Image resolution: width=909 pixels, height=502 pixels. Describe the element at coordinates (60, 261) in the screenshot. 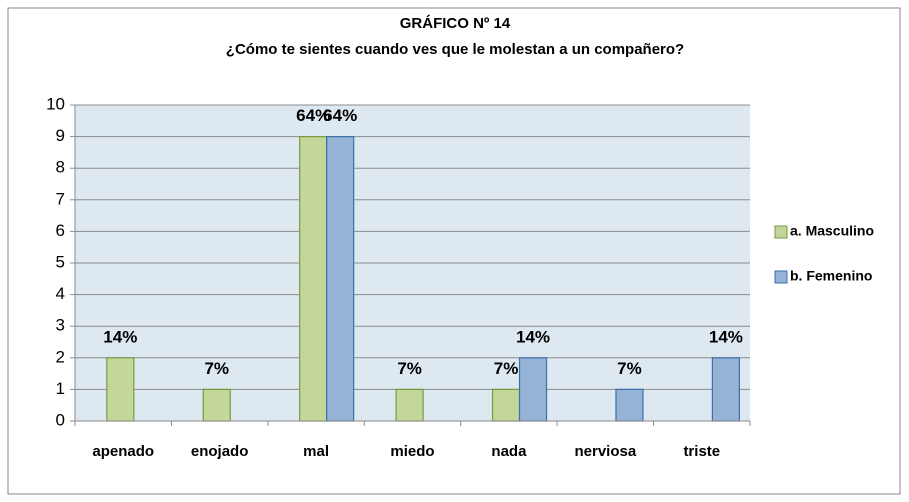

I see `y-tick-label: 5` at that location.